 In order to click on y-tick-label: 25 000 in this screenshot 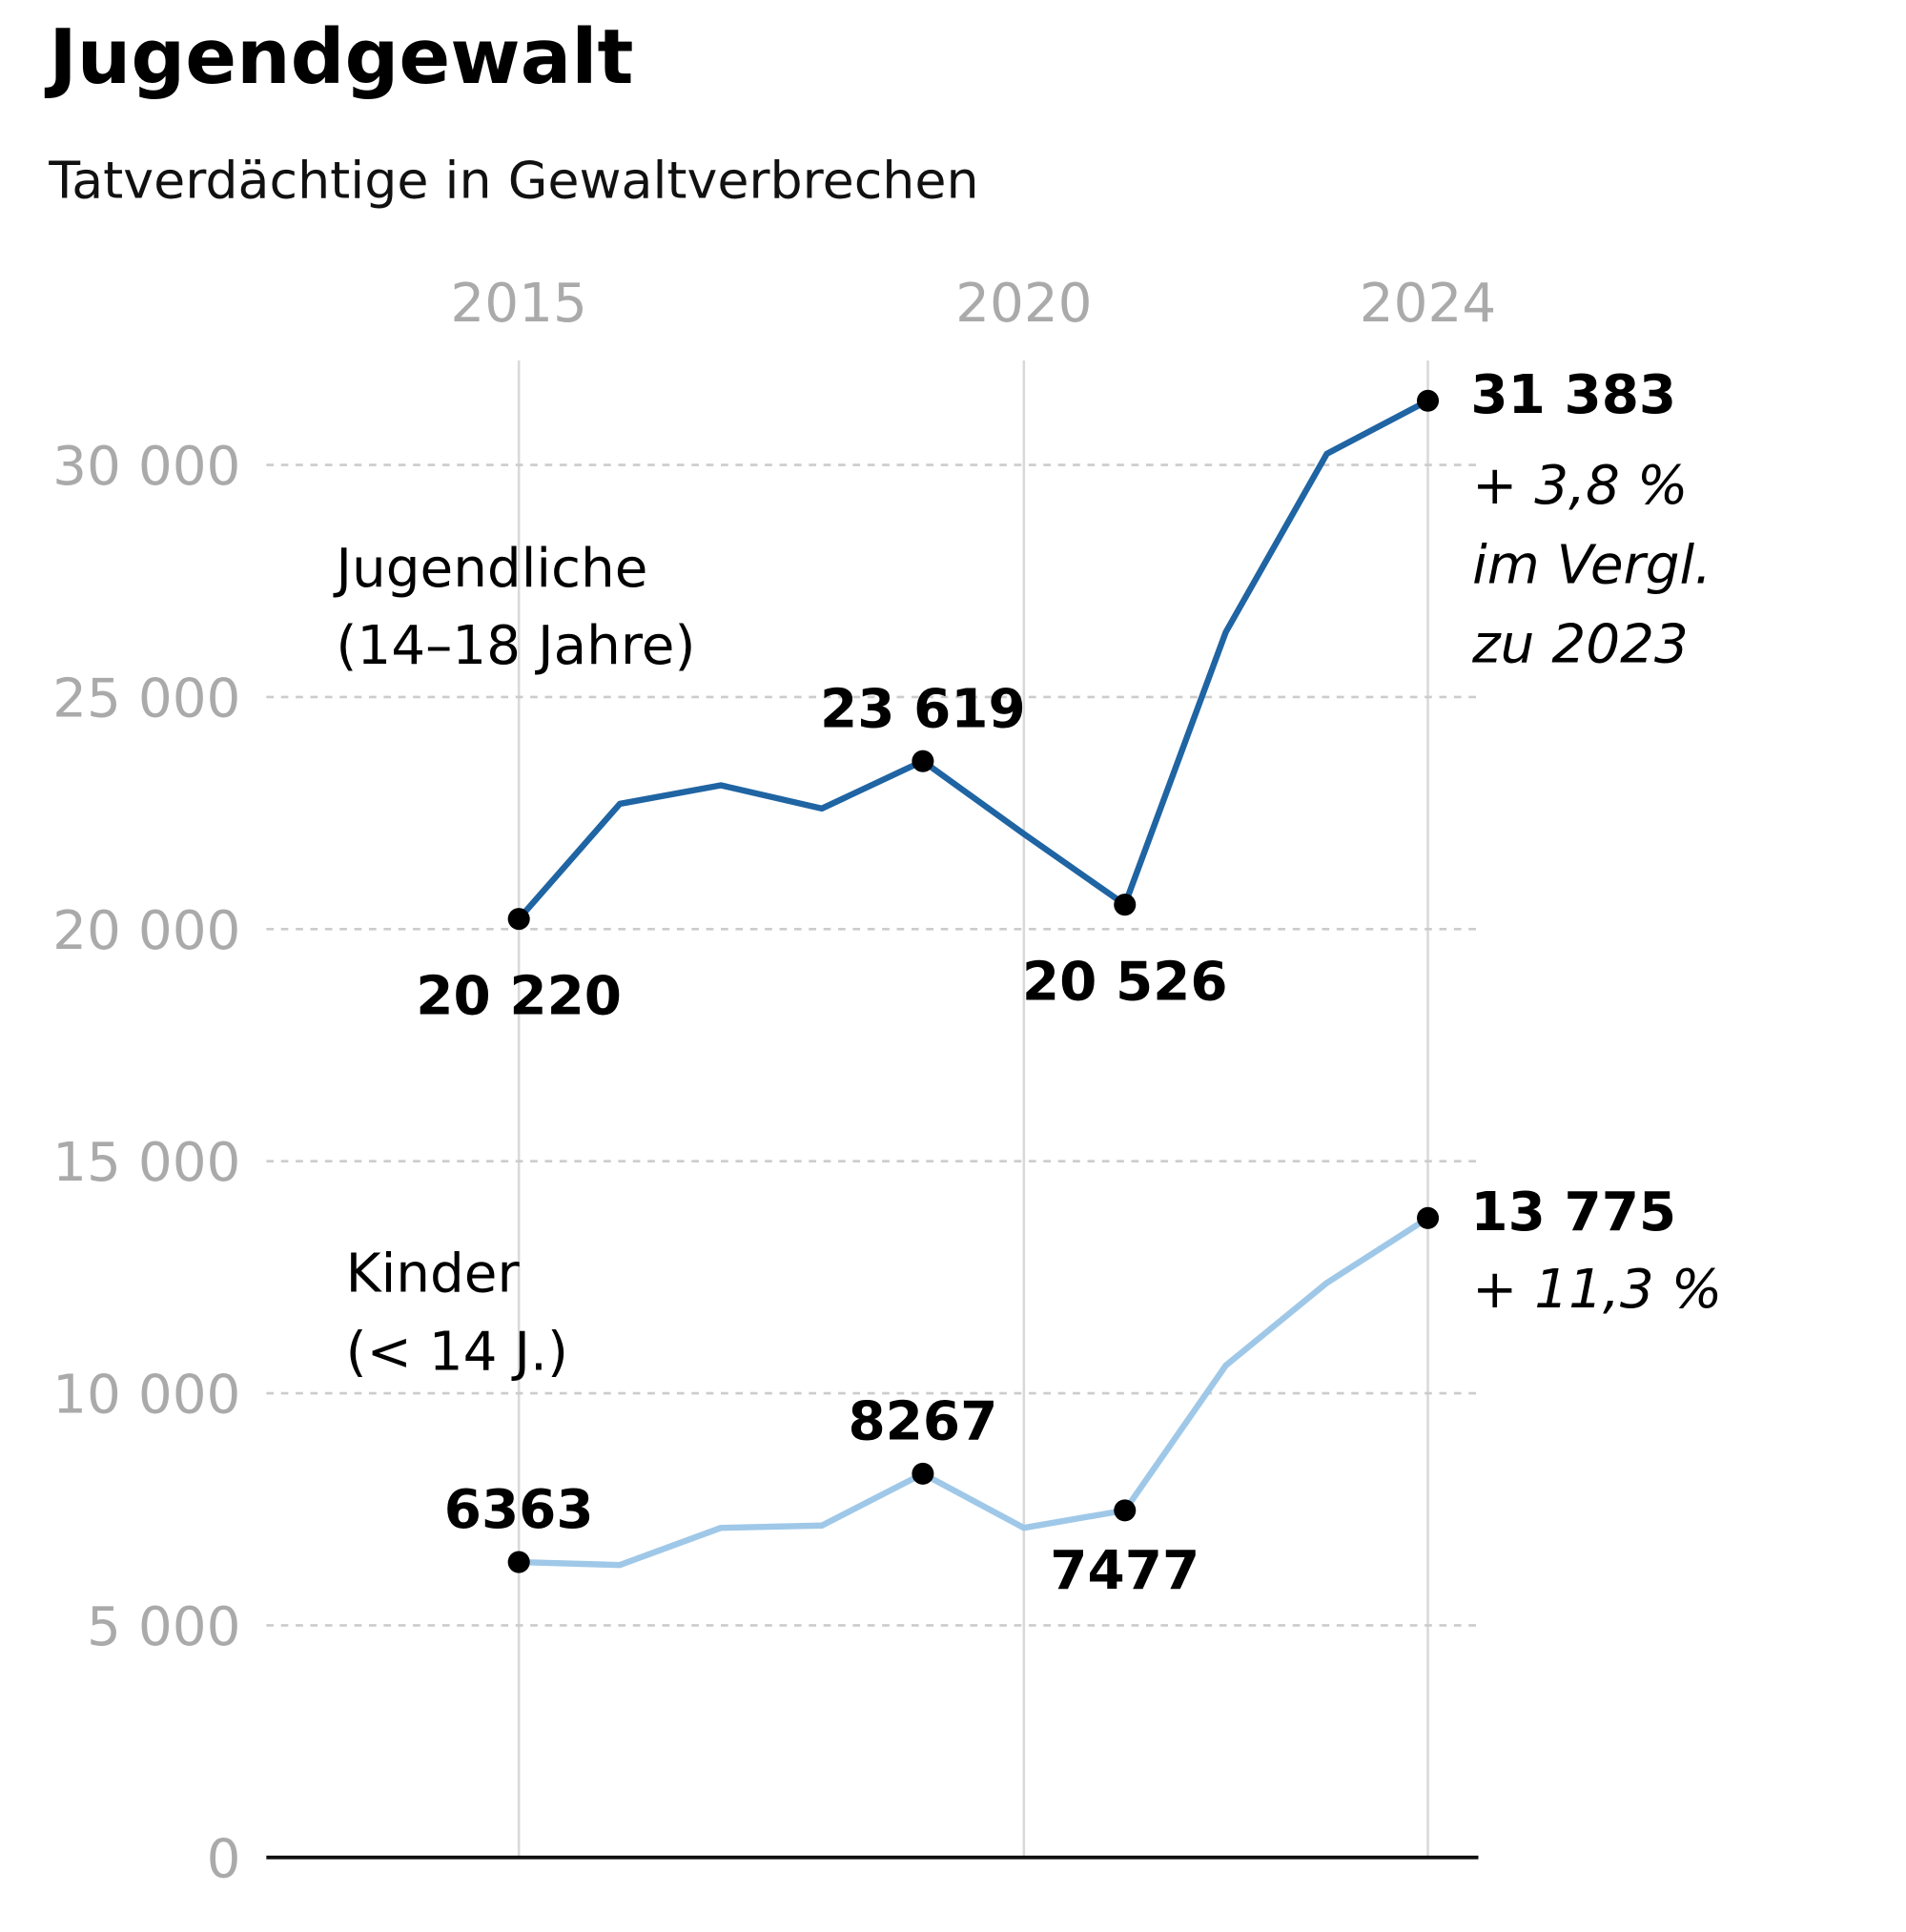, I will do `click(146, 699)`.